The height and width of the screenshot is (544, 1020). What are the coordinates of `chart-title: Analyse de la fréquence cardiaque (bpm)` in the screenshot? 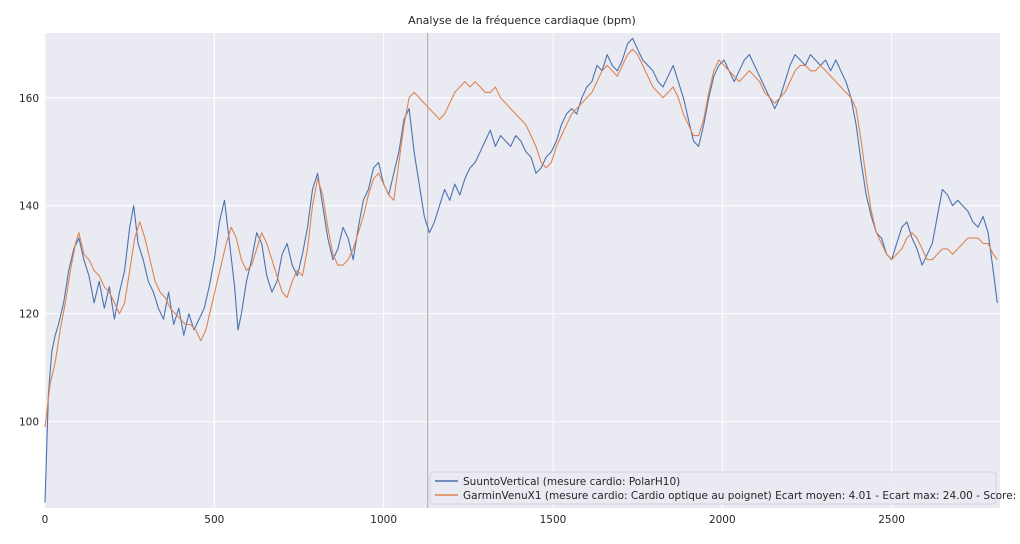 It's located at (522, 20).